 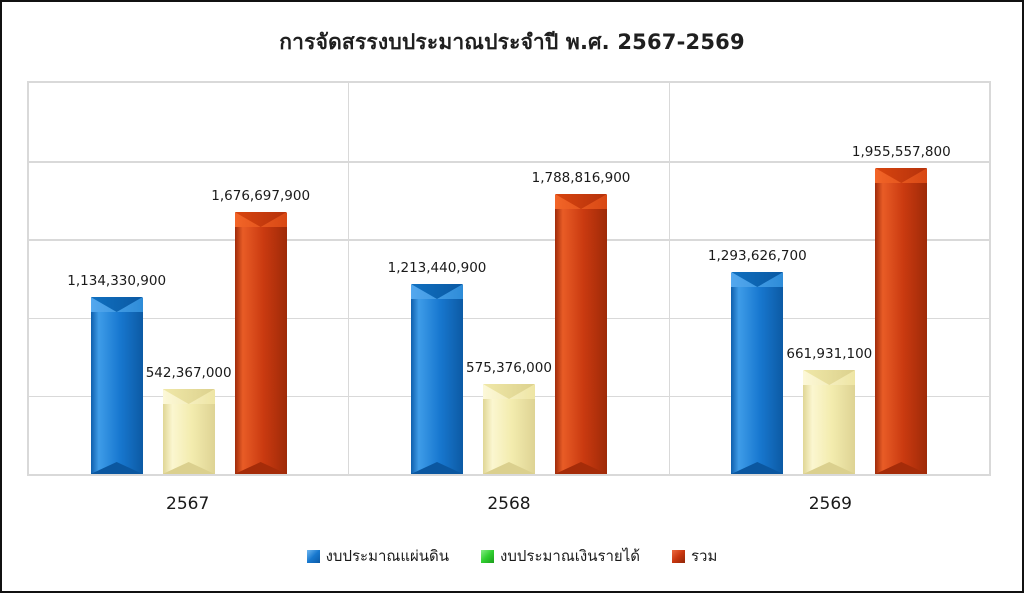 I want to click on bar-slot: 1,955,557,800, so click(x=901, y=278).